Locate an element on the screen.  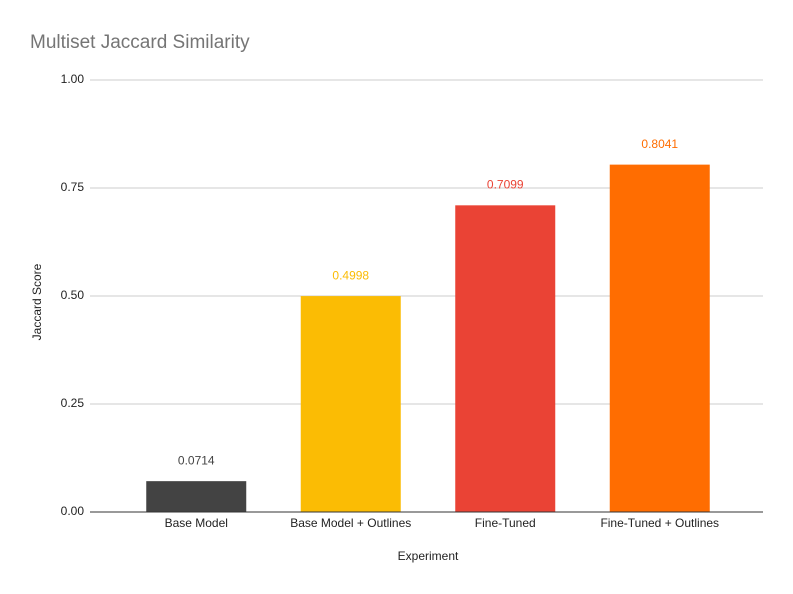
y-tick-label: 1.00 is located at coordinates (73, 79).